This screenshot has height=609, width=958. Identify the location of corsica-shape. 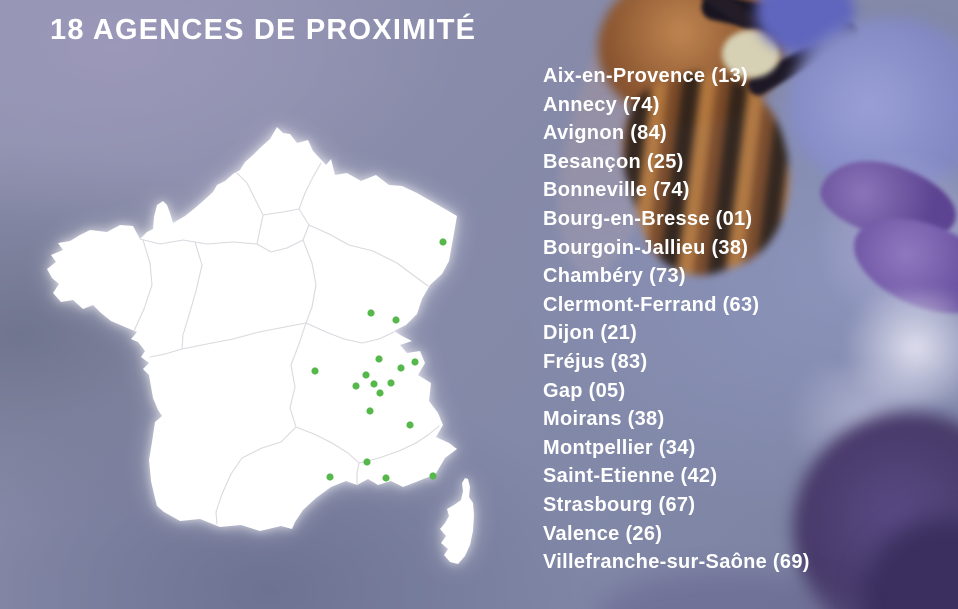
(457, 521).